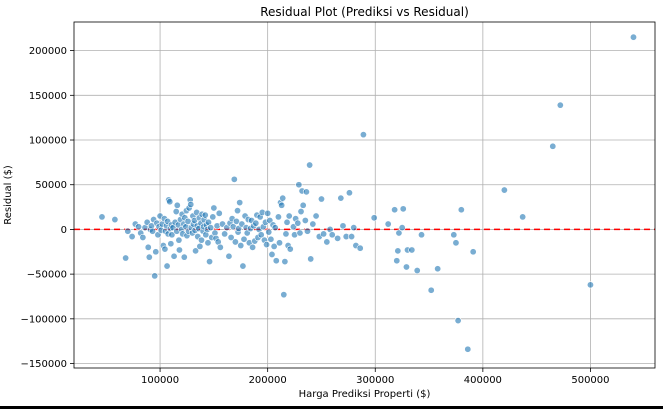 Image resolution: width=663 pixels, height=409 pixels. I want to click on x-tick-label: 200000, so click(268, 380).